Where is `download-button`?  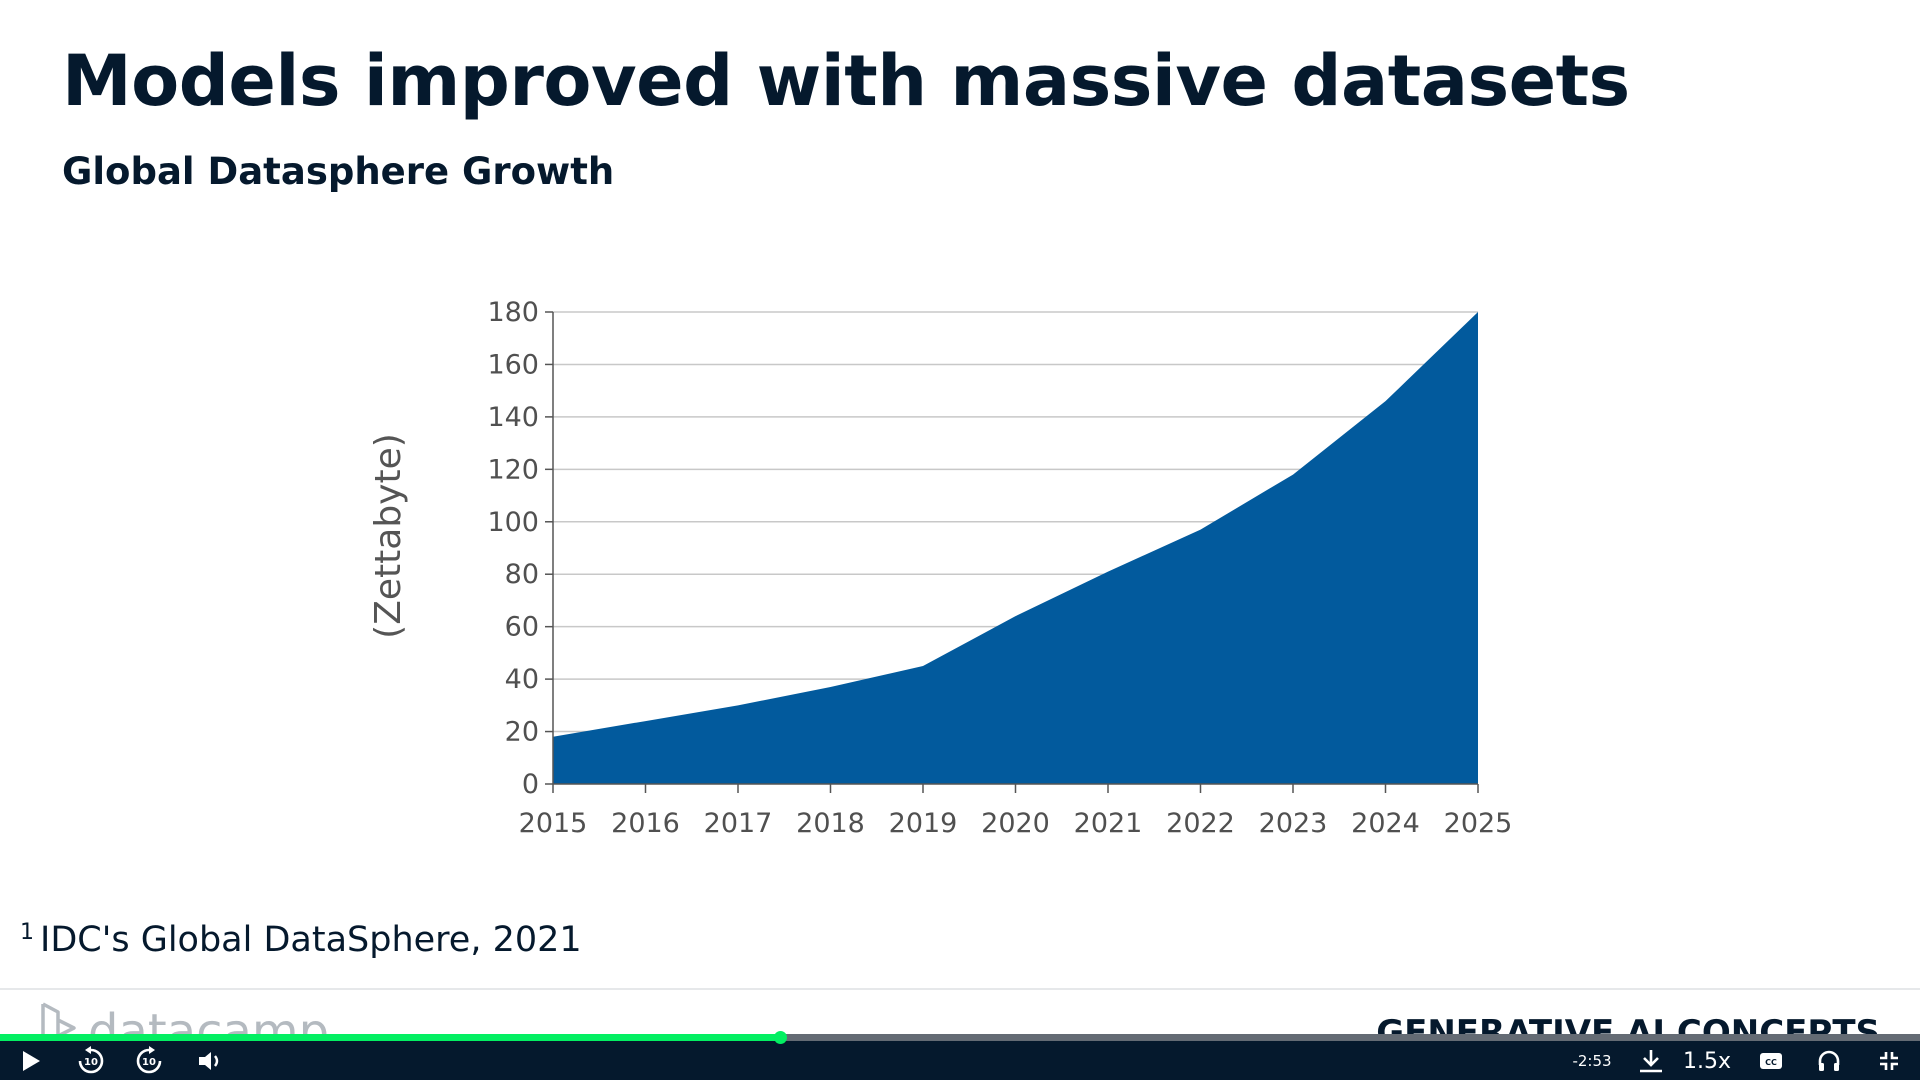
download-button is located at coordinates (1651, 1061).